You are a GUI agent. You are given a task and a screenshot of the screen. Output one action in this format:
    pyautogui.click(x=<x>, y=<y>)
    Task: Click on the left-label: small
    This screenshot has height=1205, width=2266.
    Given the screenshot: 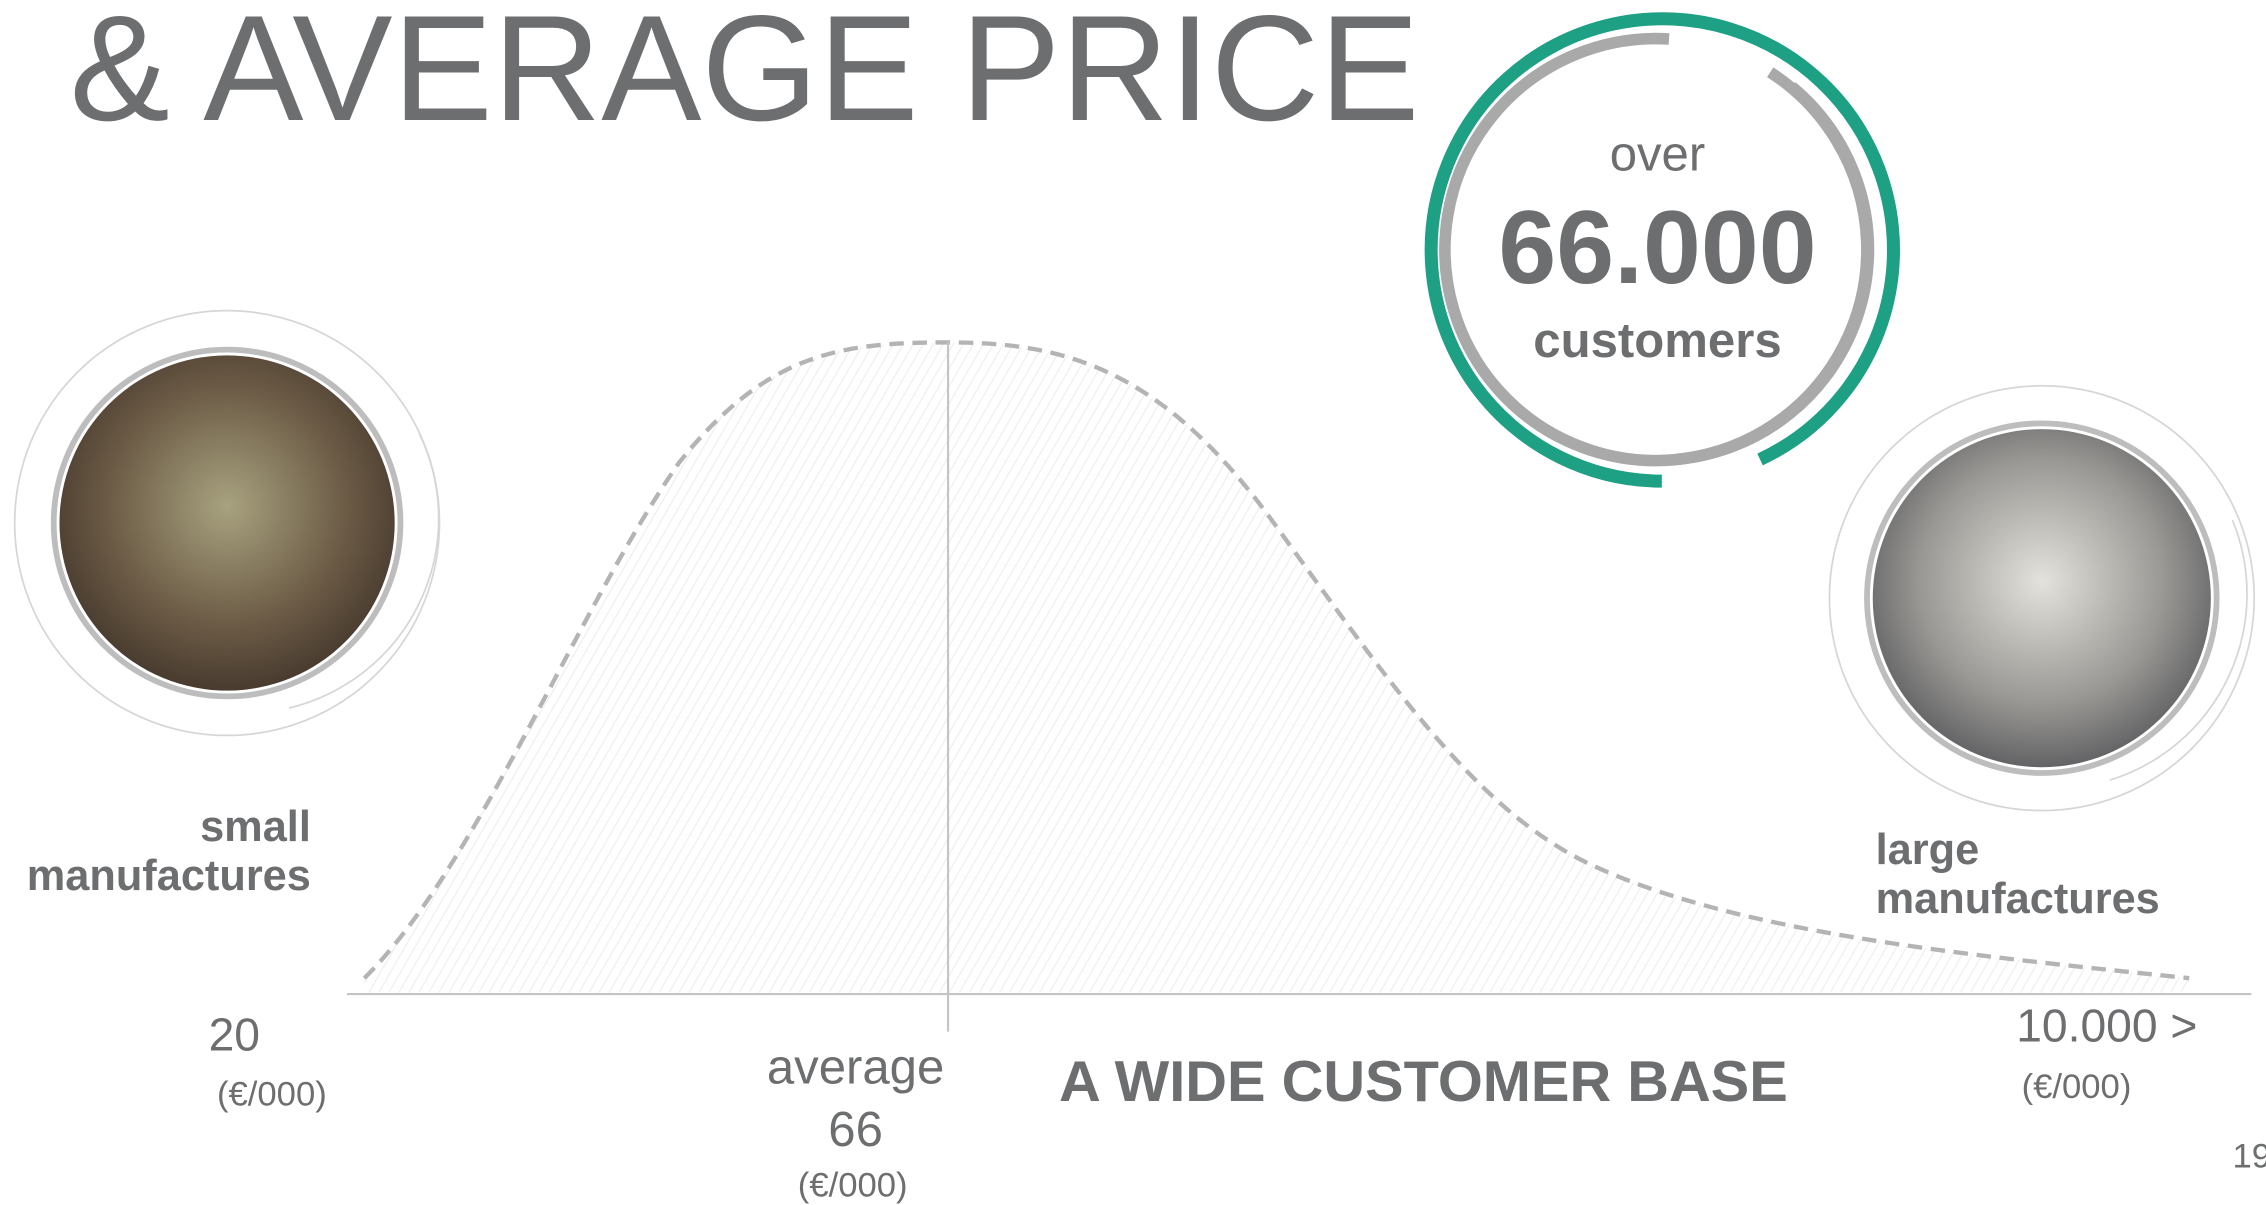 What is the action you would take?
    pyautogui.click(x=255, y=827)
    